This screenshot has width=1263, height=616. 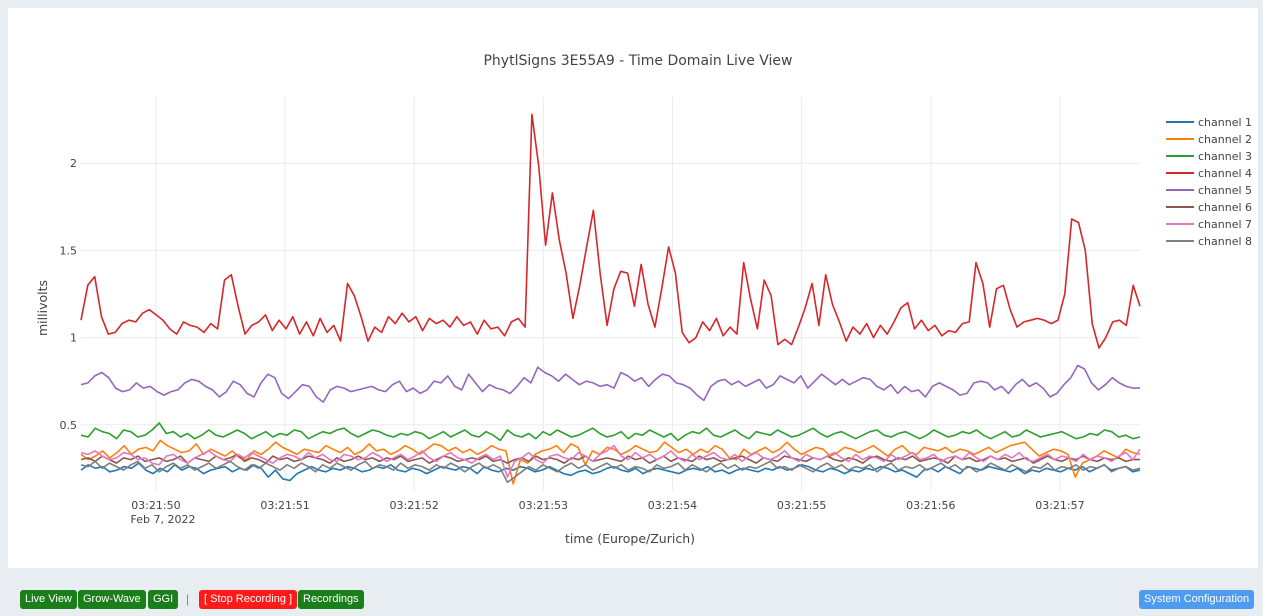 What do you see at coordinates (1197, 599) in the screenshot?
I see `system-configuration-button: System Configuration` at bounding box center [1197, 599].